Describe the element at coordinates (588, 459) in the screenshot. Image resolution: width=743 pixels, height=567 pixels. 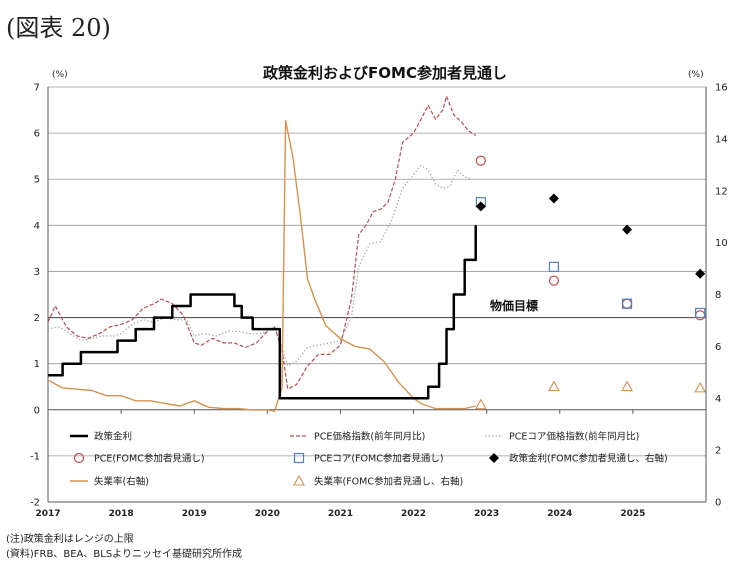
I see `legend-label: 政策金利(FOMC参加者見通し、右軸)` at that location.